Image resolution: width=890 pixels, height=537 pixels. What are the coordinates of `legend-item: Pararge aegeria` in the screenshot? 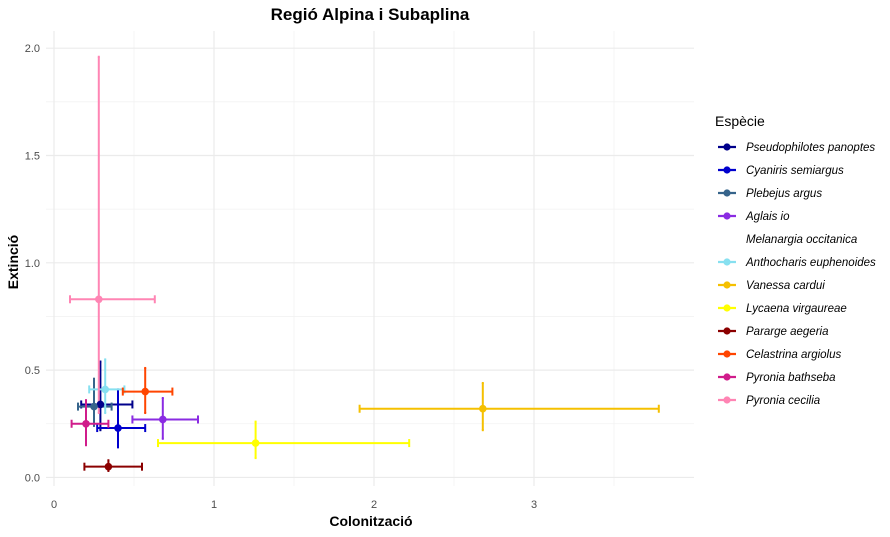 It's located at (773, 332).